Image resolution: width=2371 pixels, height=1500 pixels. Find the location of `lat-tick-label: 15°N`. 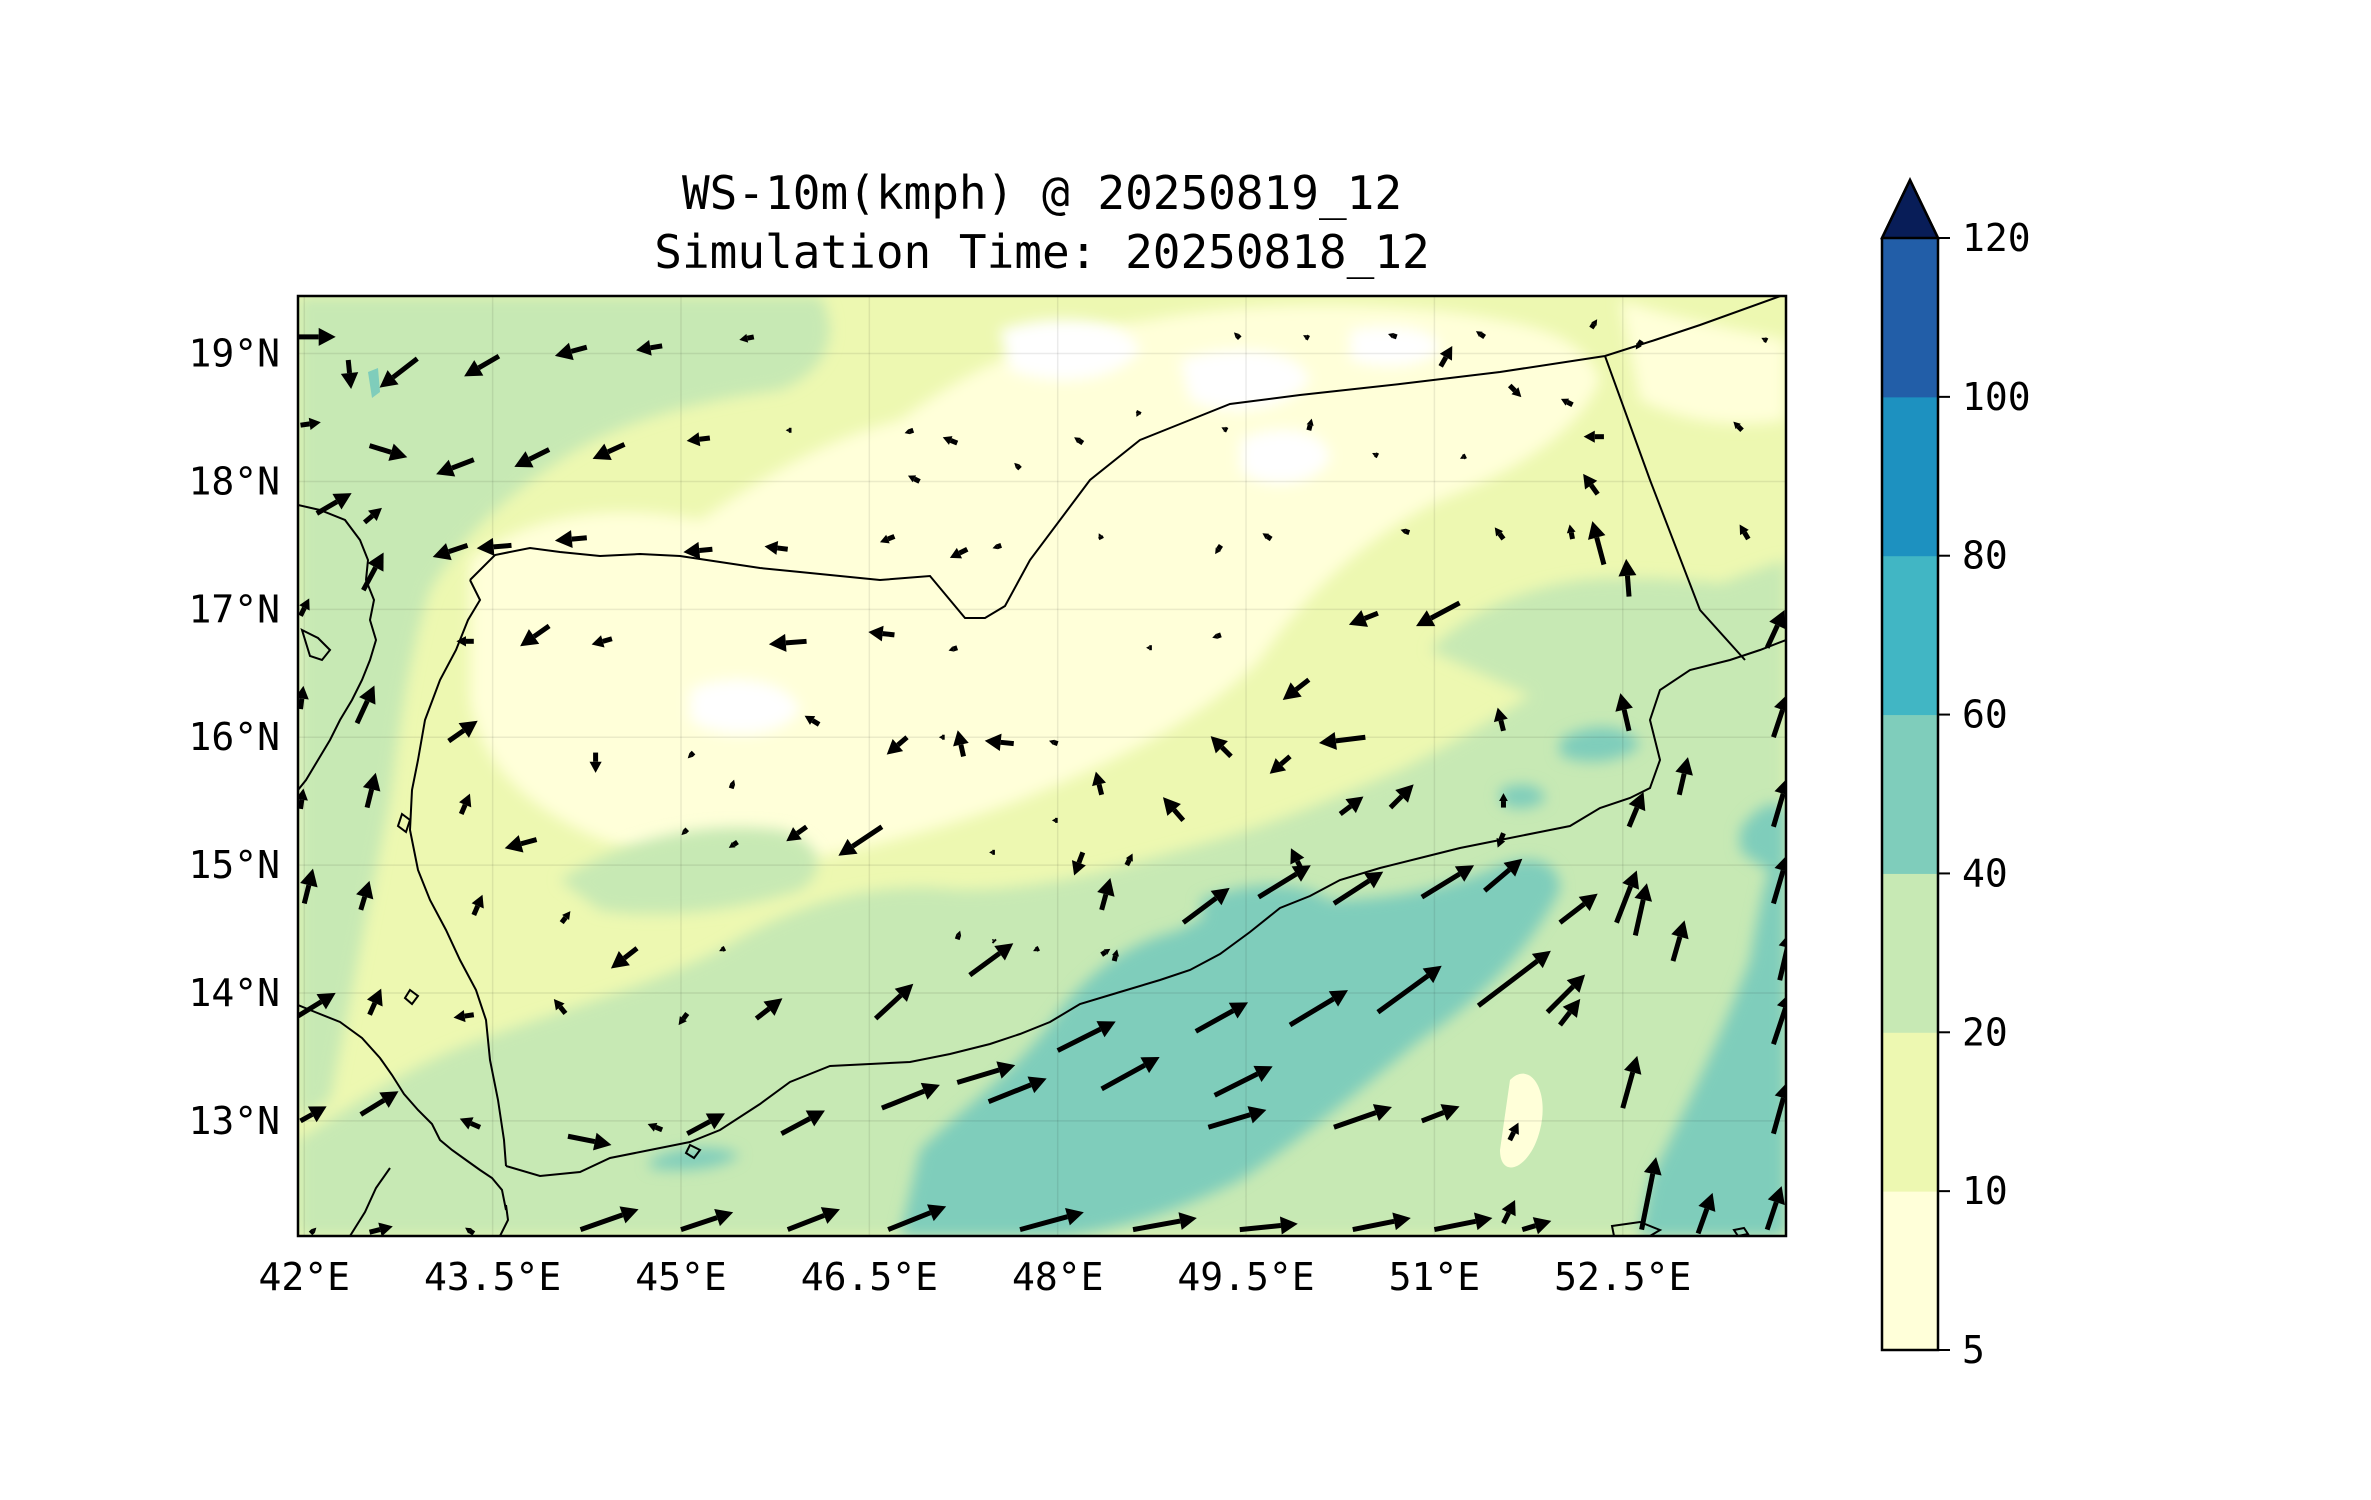

lat-tick-label: 15°N is located at coordinates (234, 865).